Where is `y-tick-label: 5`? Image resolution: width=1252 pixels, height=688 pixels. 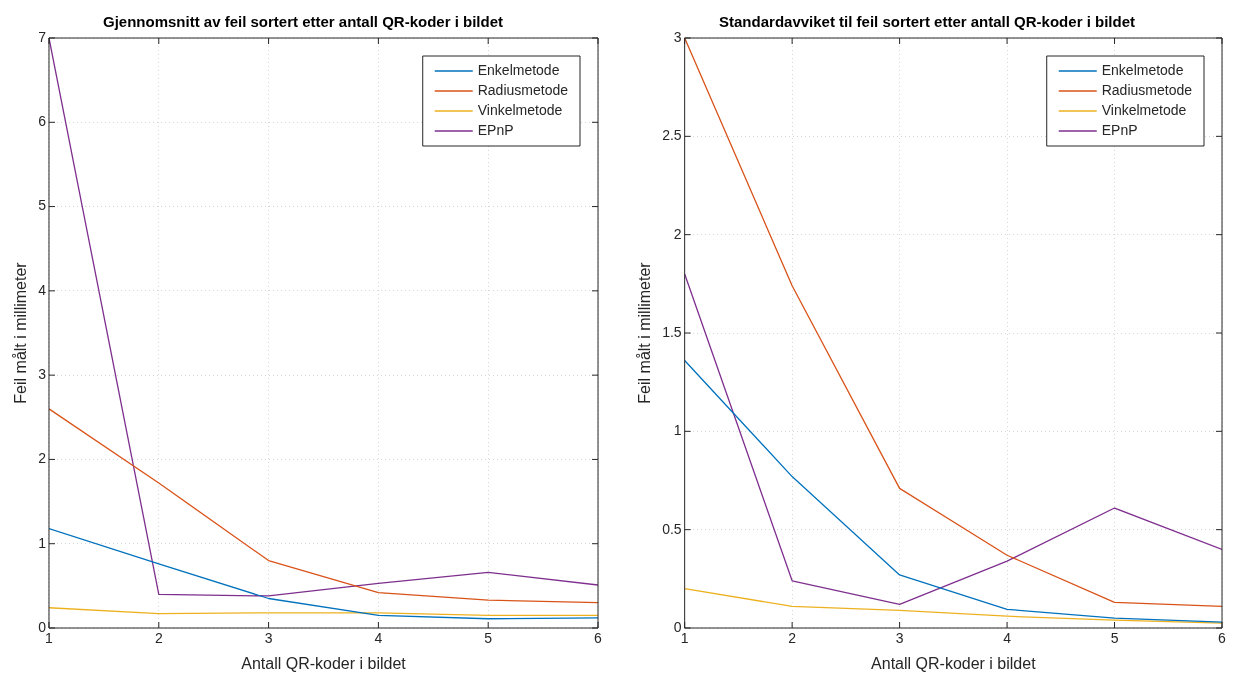
y-tick-label: 5 is located at coordinates (42, 205).